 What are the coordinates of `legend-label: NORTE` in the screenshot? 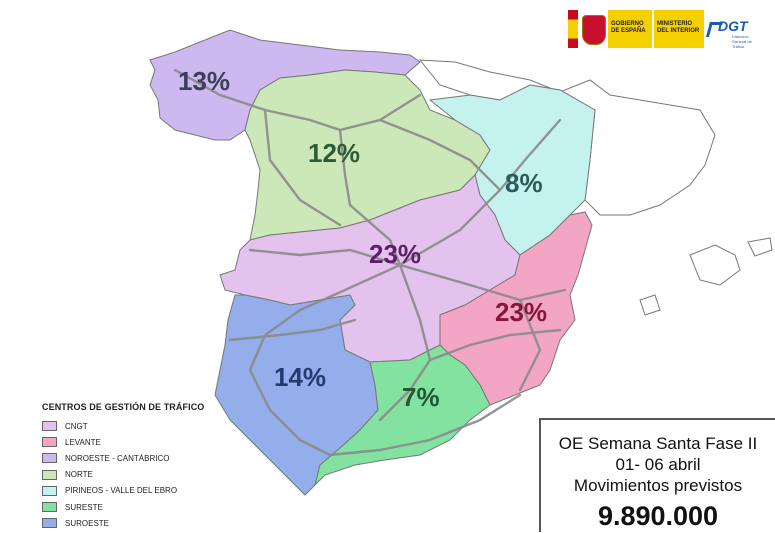 It's located at (79, 475).